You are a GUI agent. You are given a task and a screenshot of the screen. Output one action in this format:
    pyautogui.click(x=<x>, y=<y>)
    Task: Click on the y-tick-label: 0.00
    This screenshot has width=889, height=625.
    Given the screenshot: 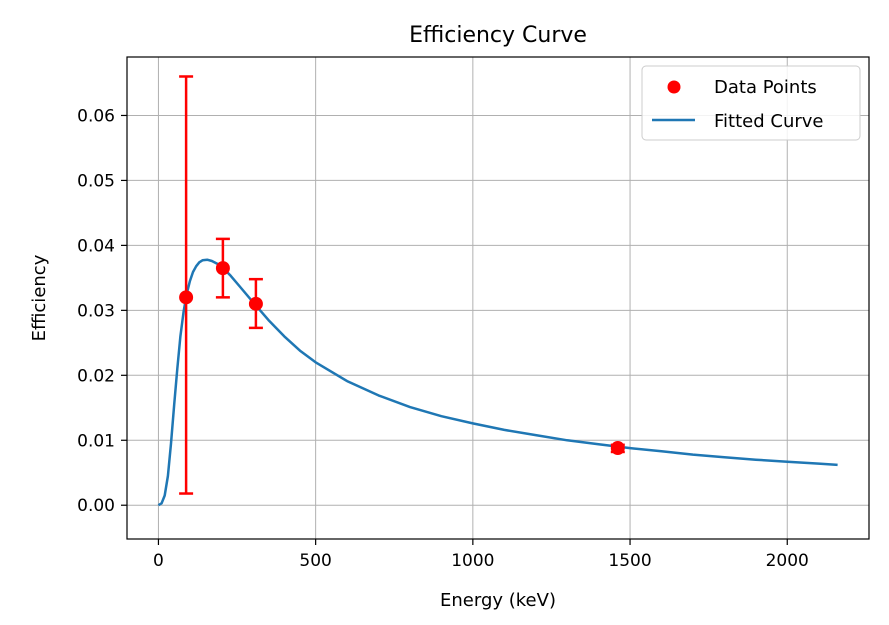 What is the action you would take?
    pyautogui.click(x=96, y=506)
    